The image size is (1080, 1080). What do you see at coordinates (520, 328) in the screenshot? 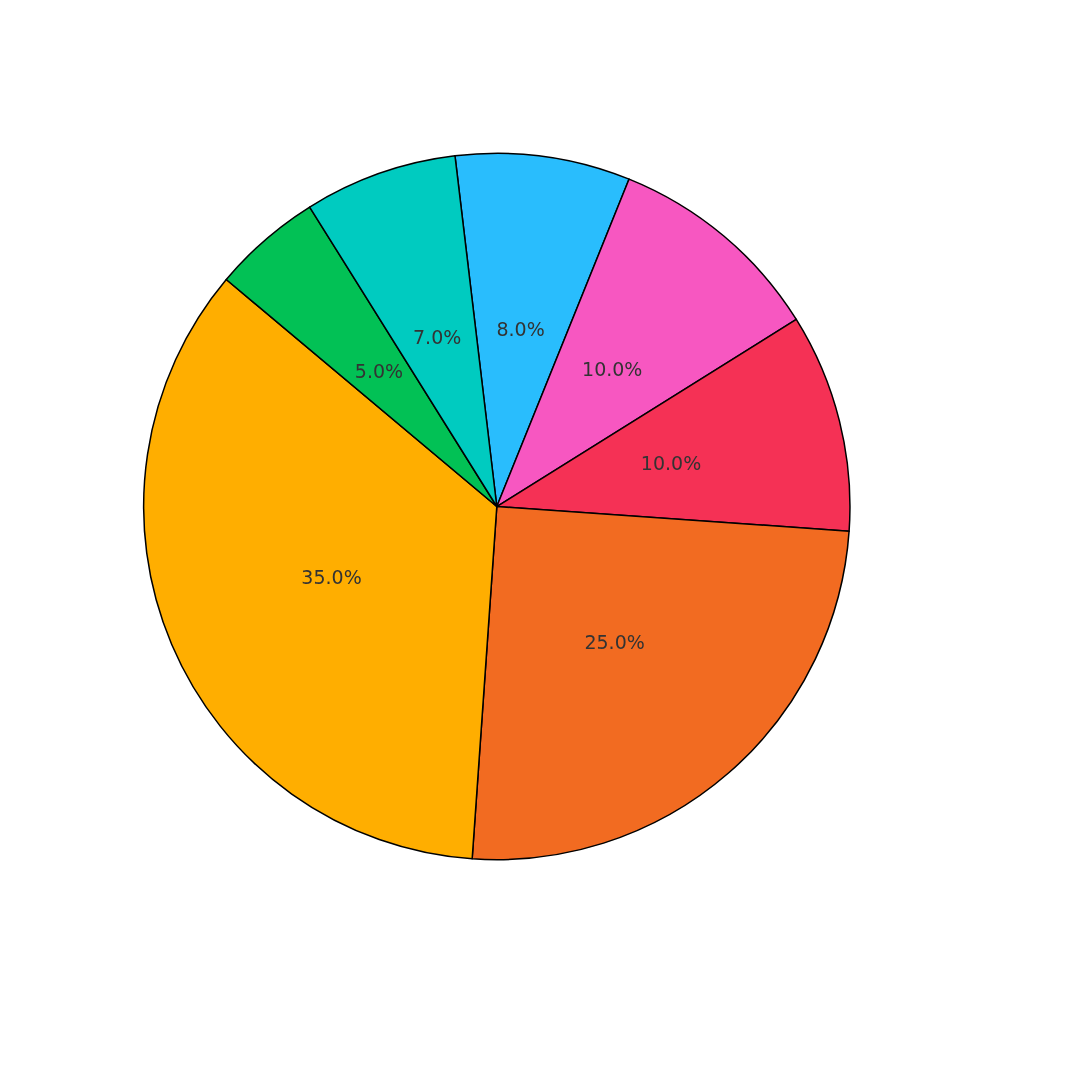
I see `data-label: 8.0%` at bounding box center [520, 328].